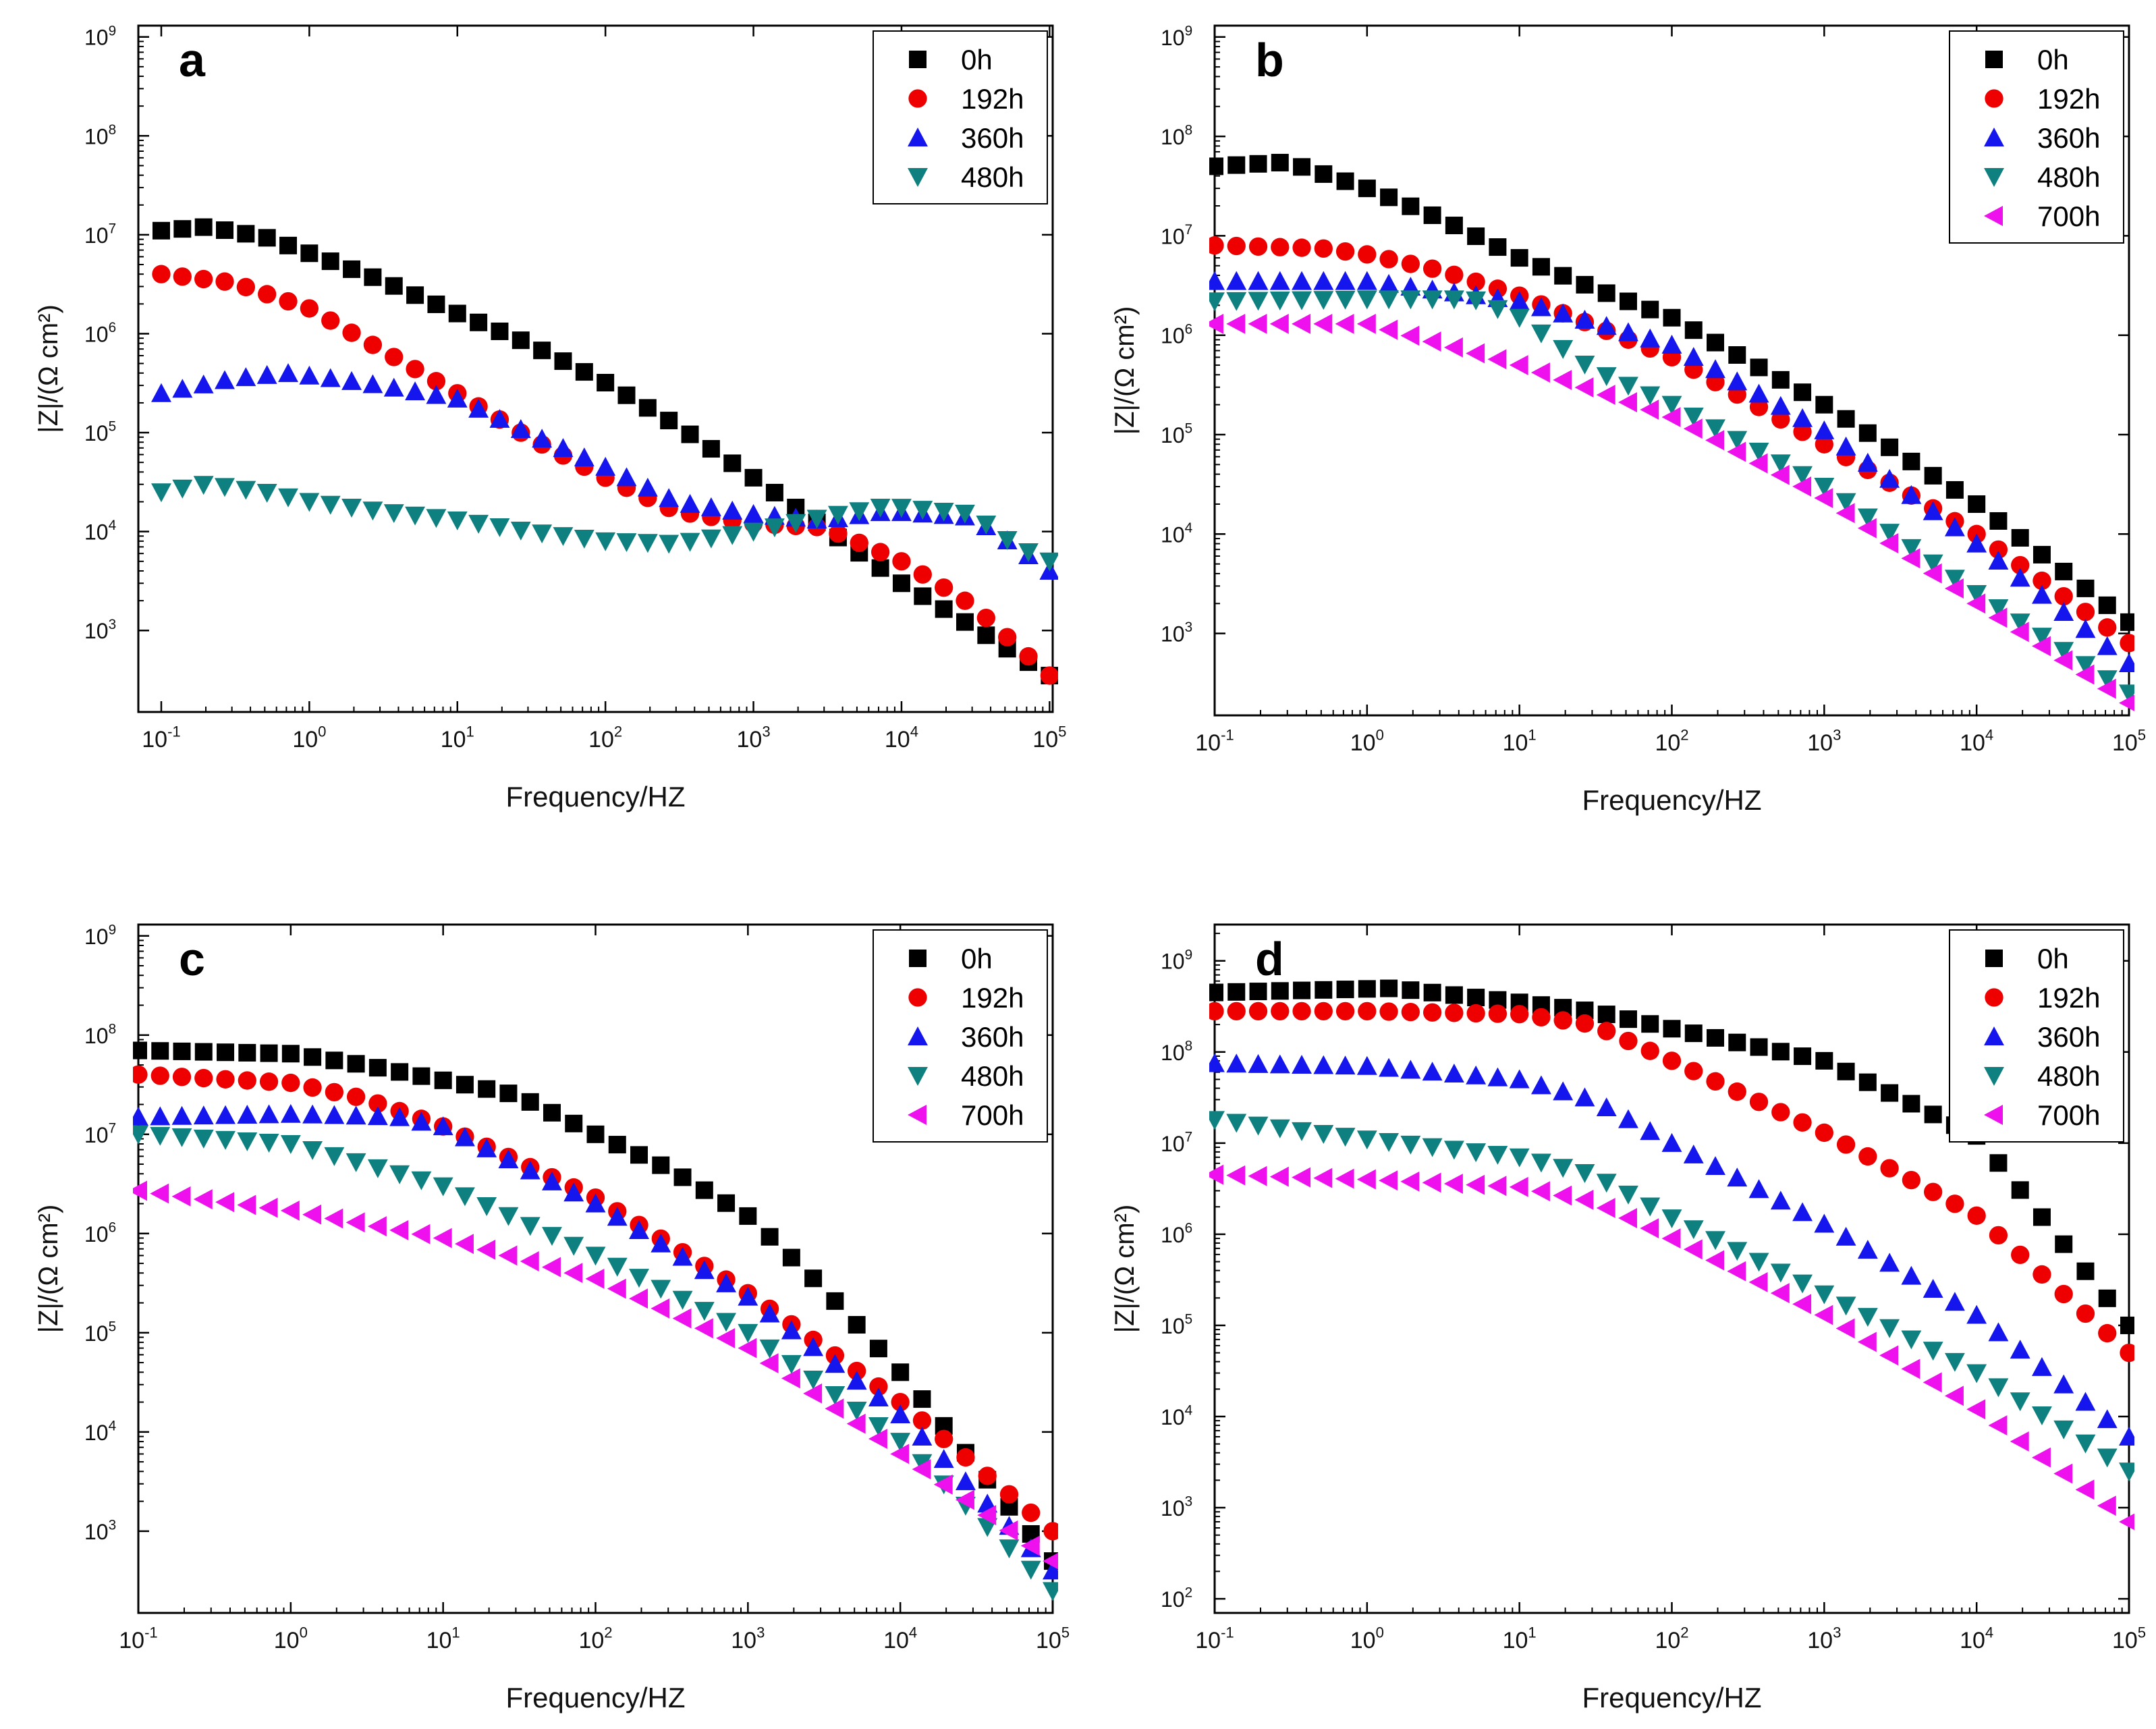 The height and width of the screenshot is (1729, 2156). What do you see at coordinates (900, 1638) in the screenshot?
I see `x-tick-label: 104` at bounding box center [900, 1638].